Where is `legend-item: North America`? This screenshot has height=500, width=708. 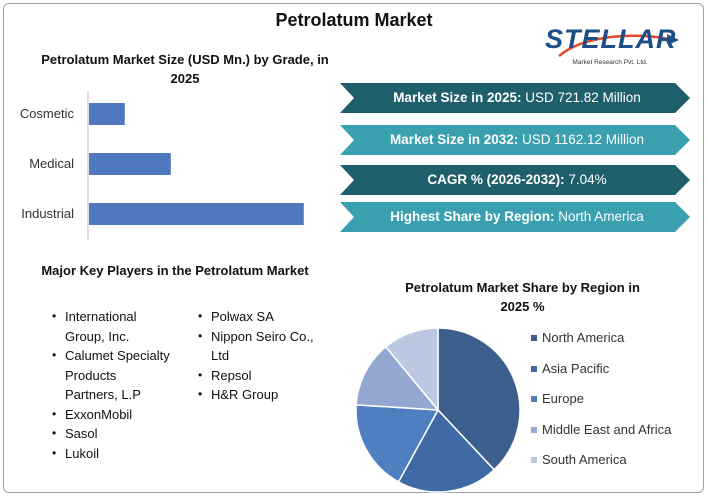
legend-item: North America is located at coordinates (601, 345).